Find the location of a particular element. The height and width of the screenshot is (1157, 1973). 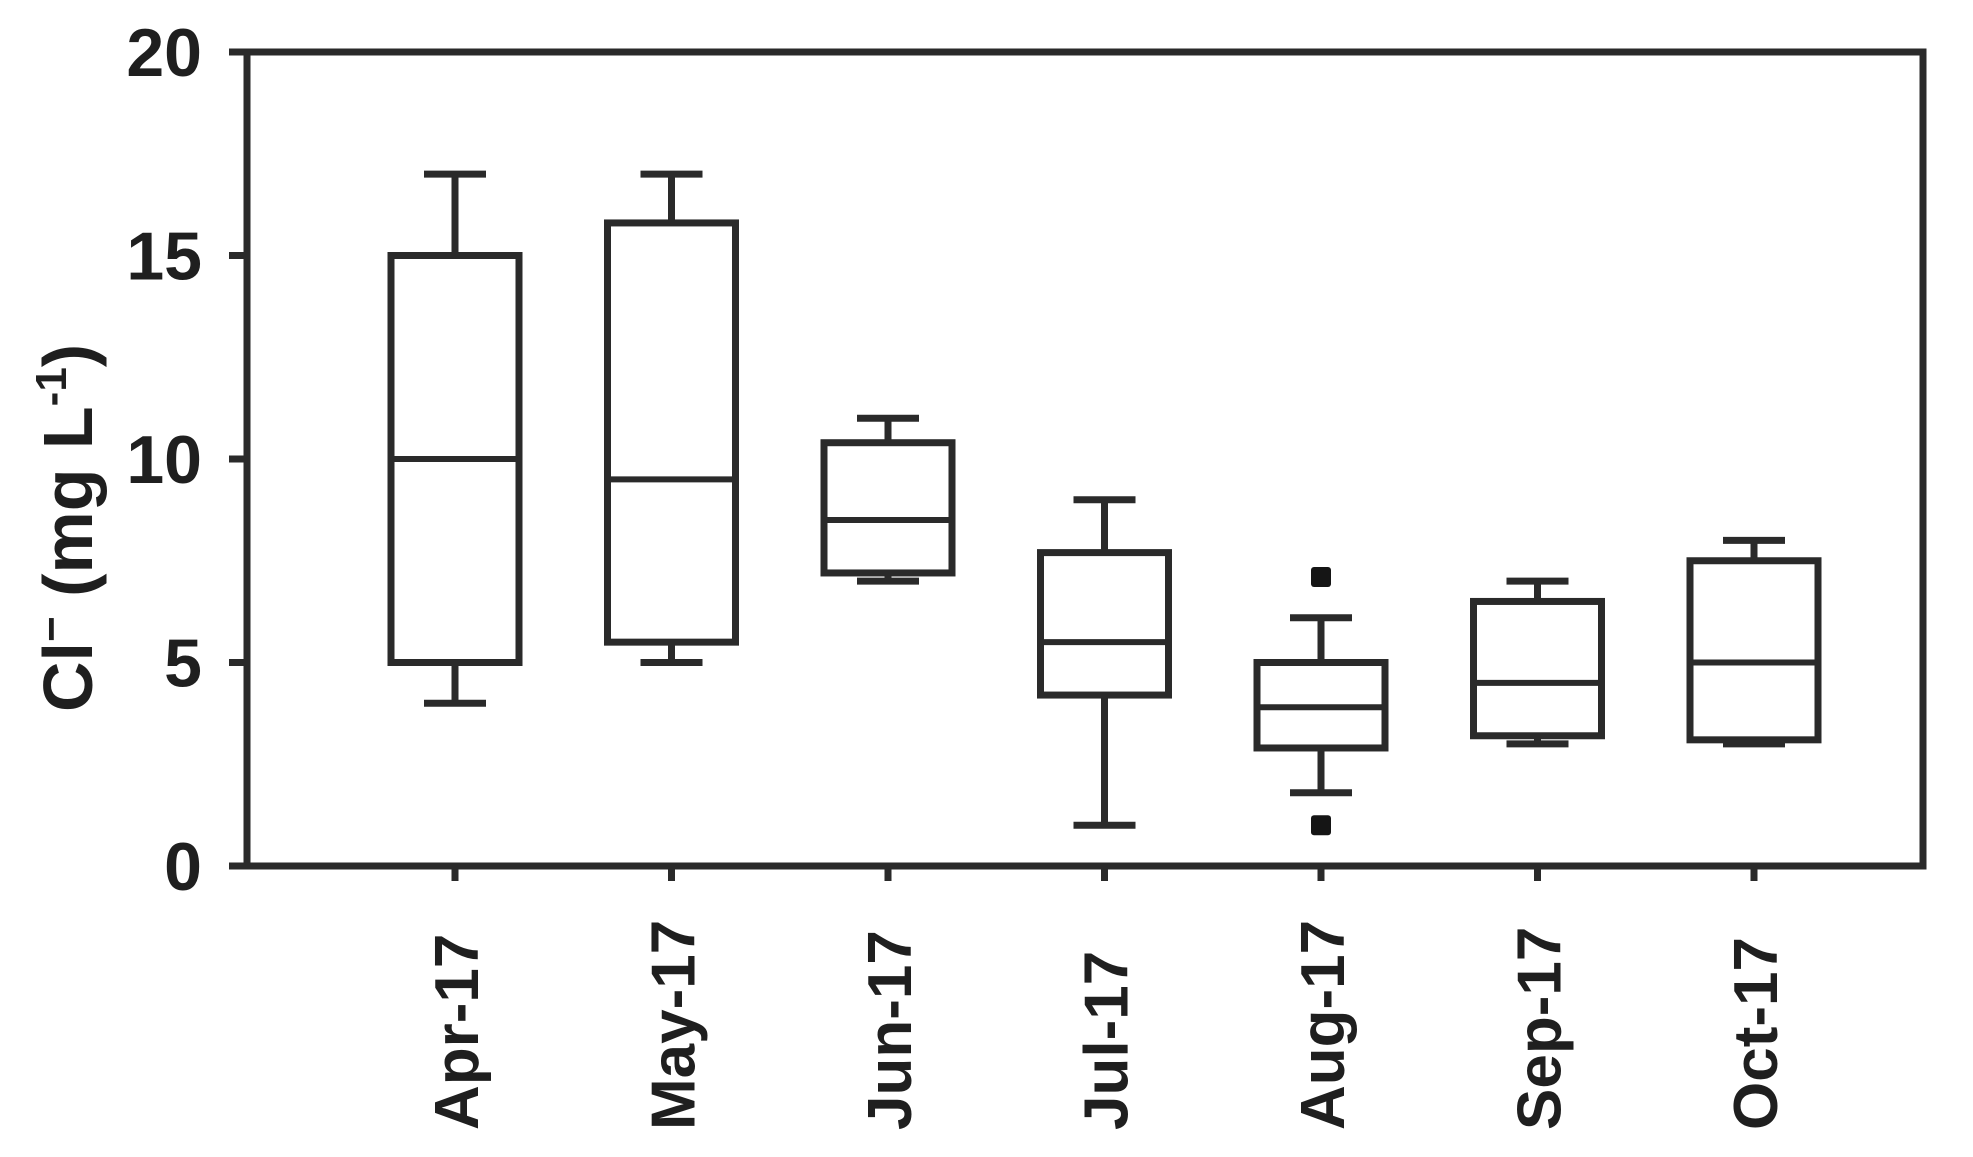

y-axis-tick-label: 0 is located at coordinates (183, 867).